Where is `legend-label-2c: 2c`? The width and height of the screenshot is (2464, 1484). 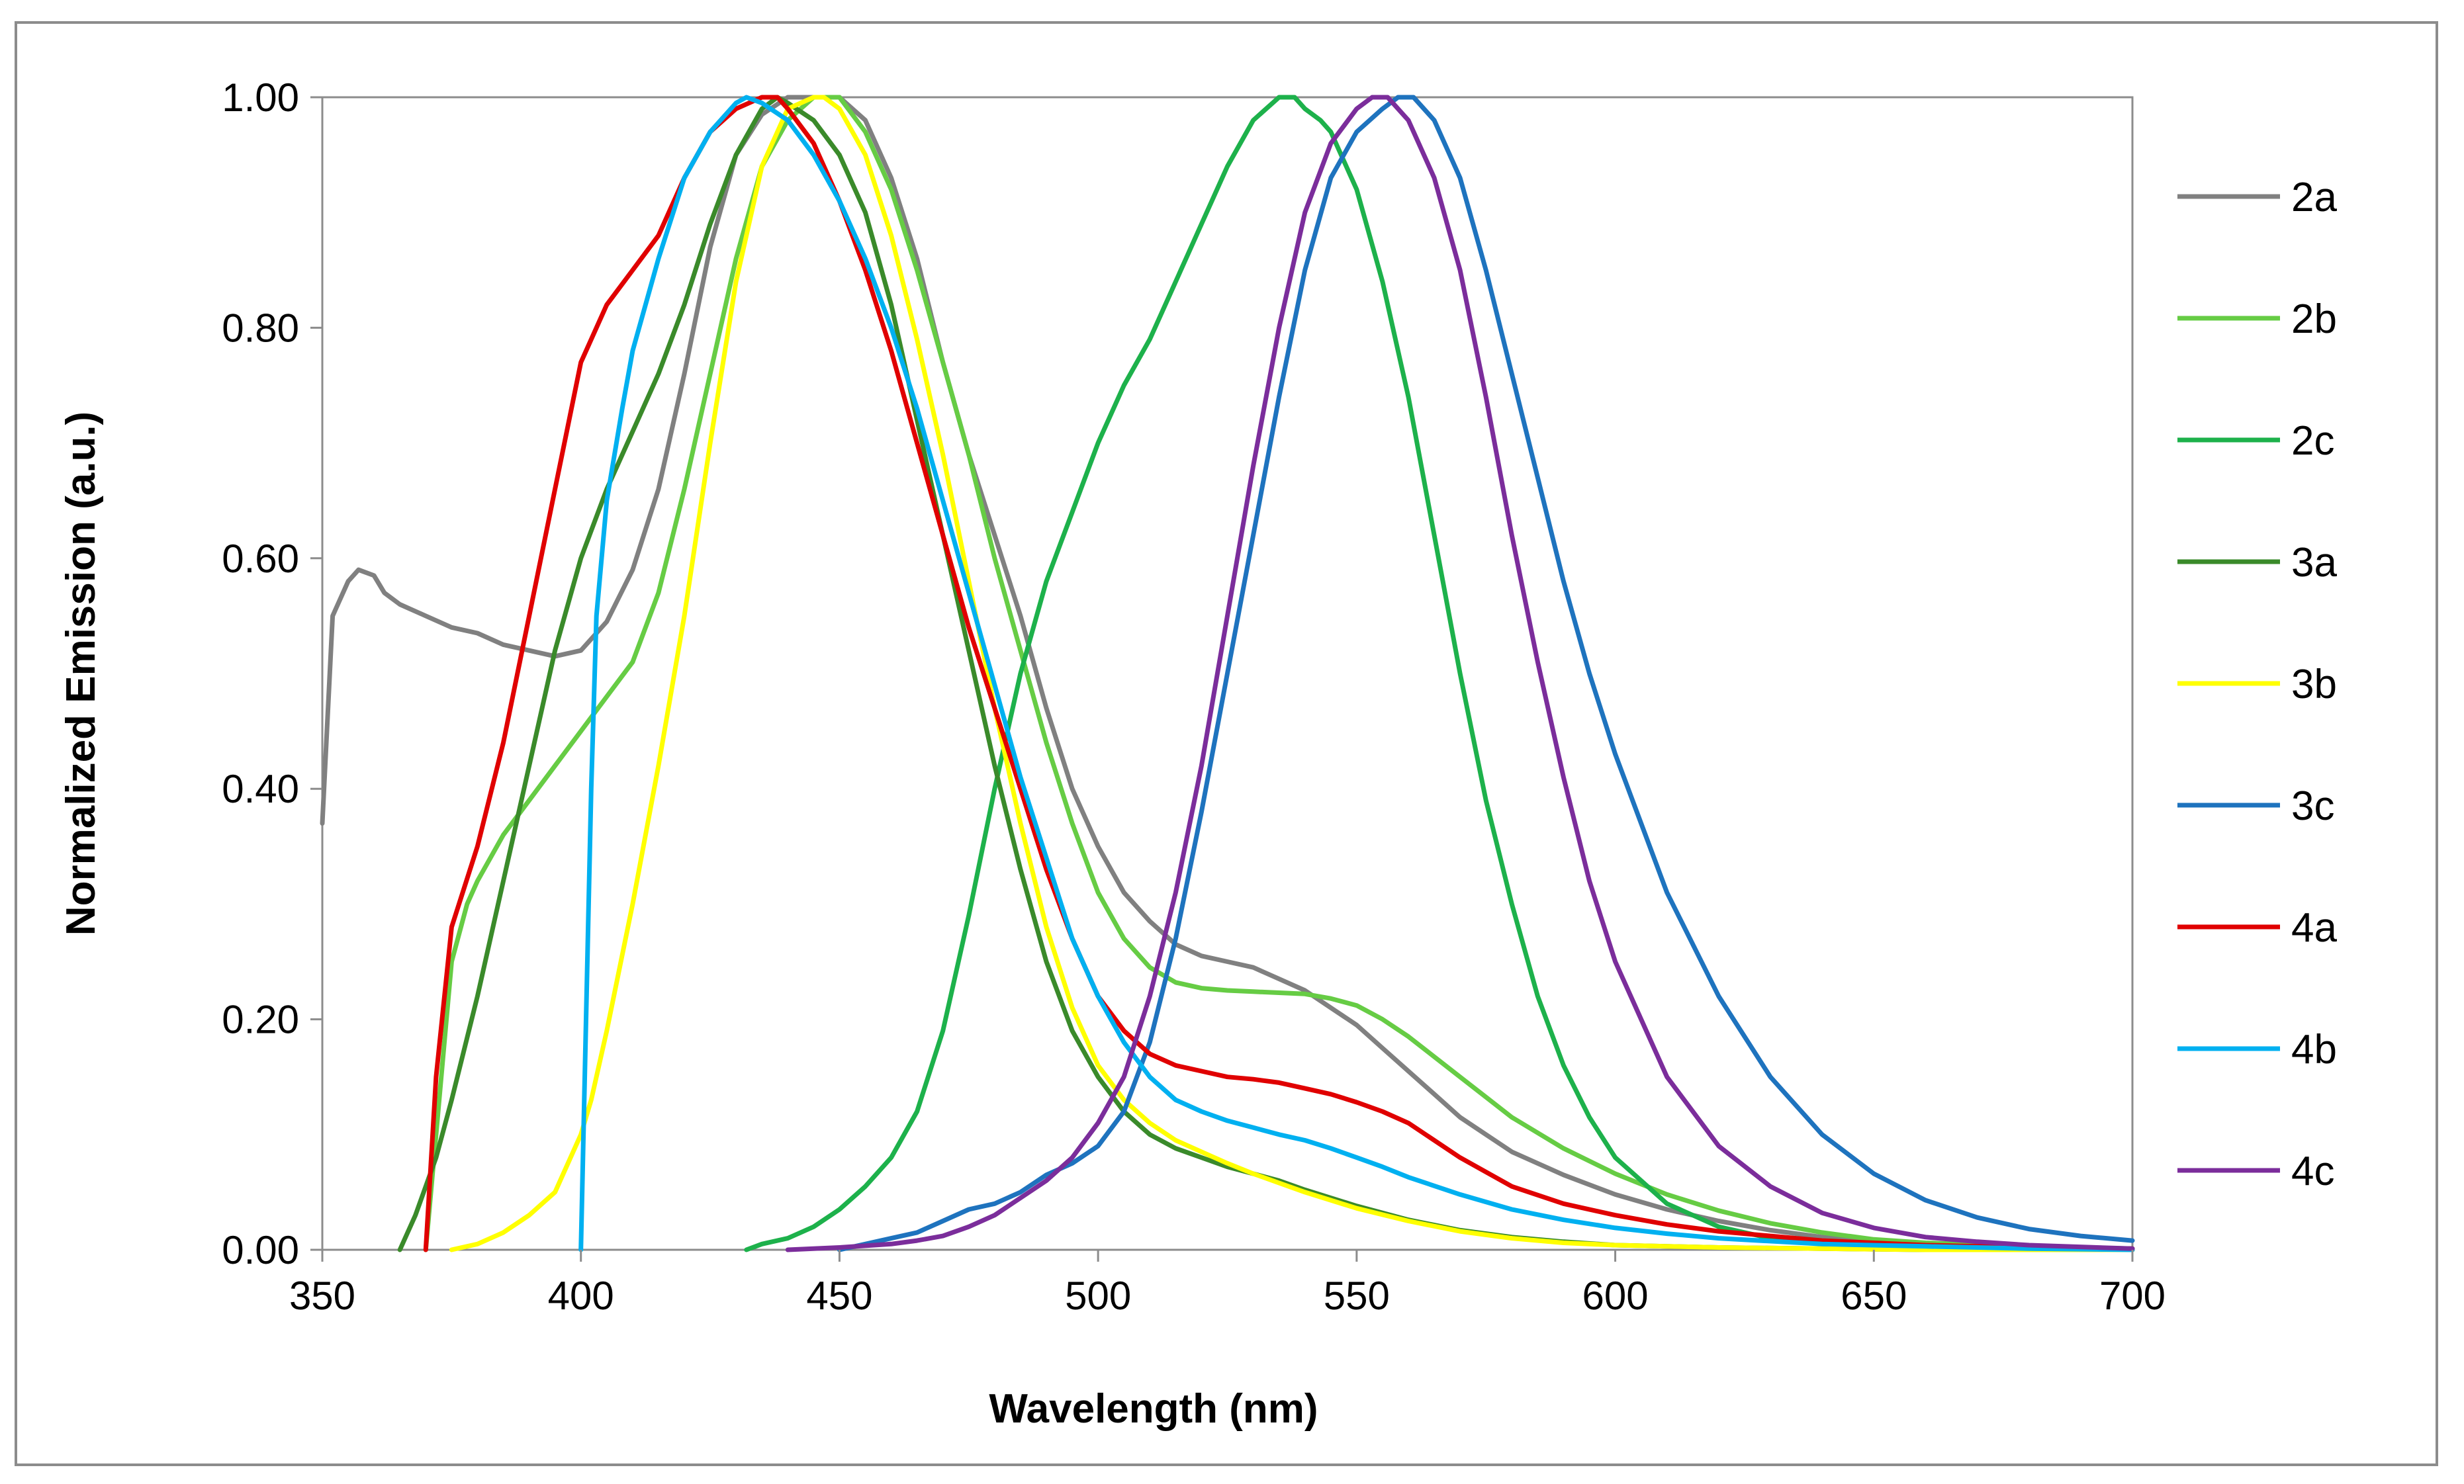 legend-label-2c: 2c is located at coordinates (2312, 441).